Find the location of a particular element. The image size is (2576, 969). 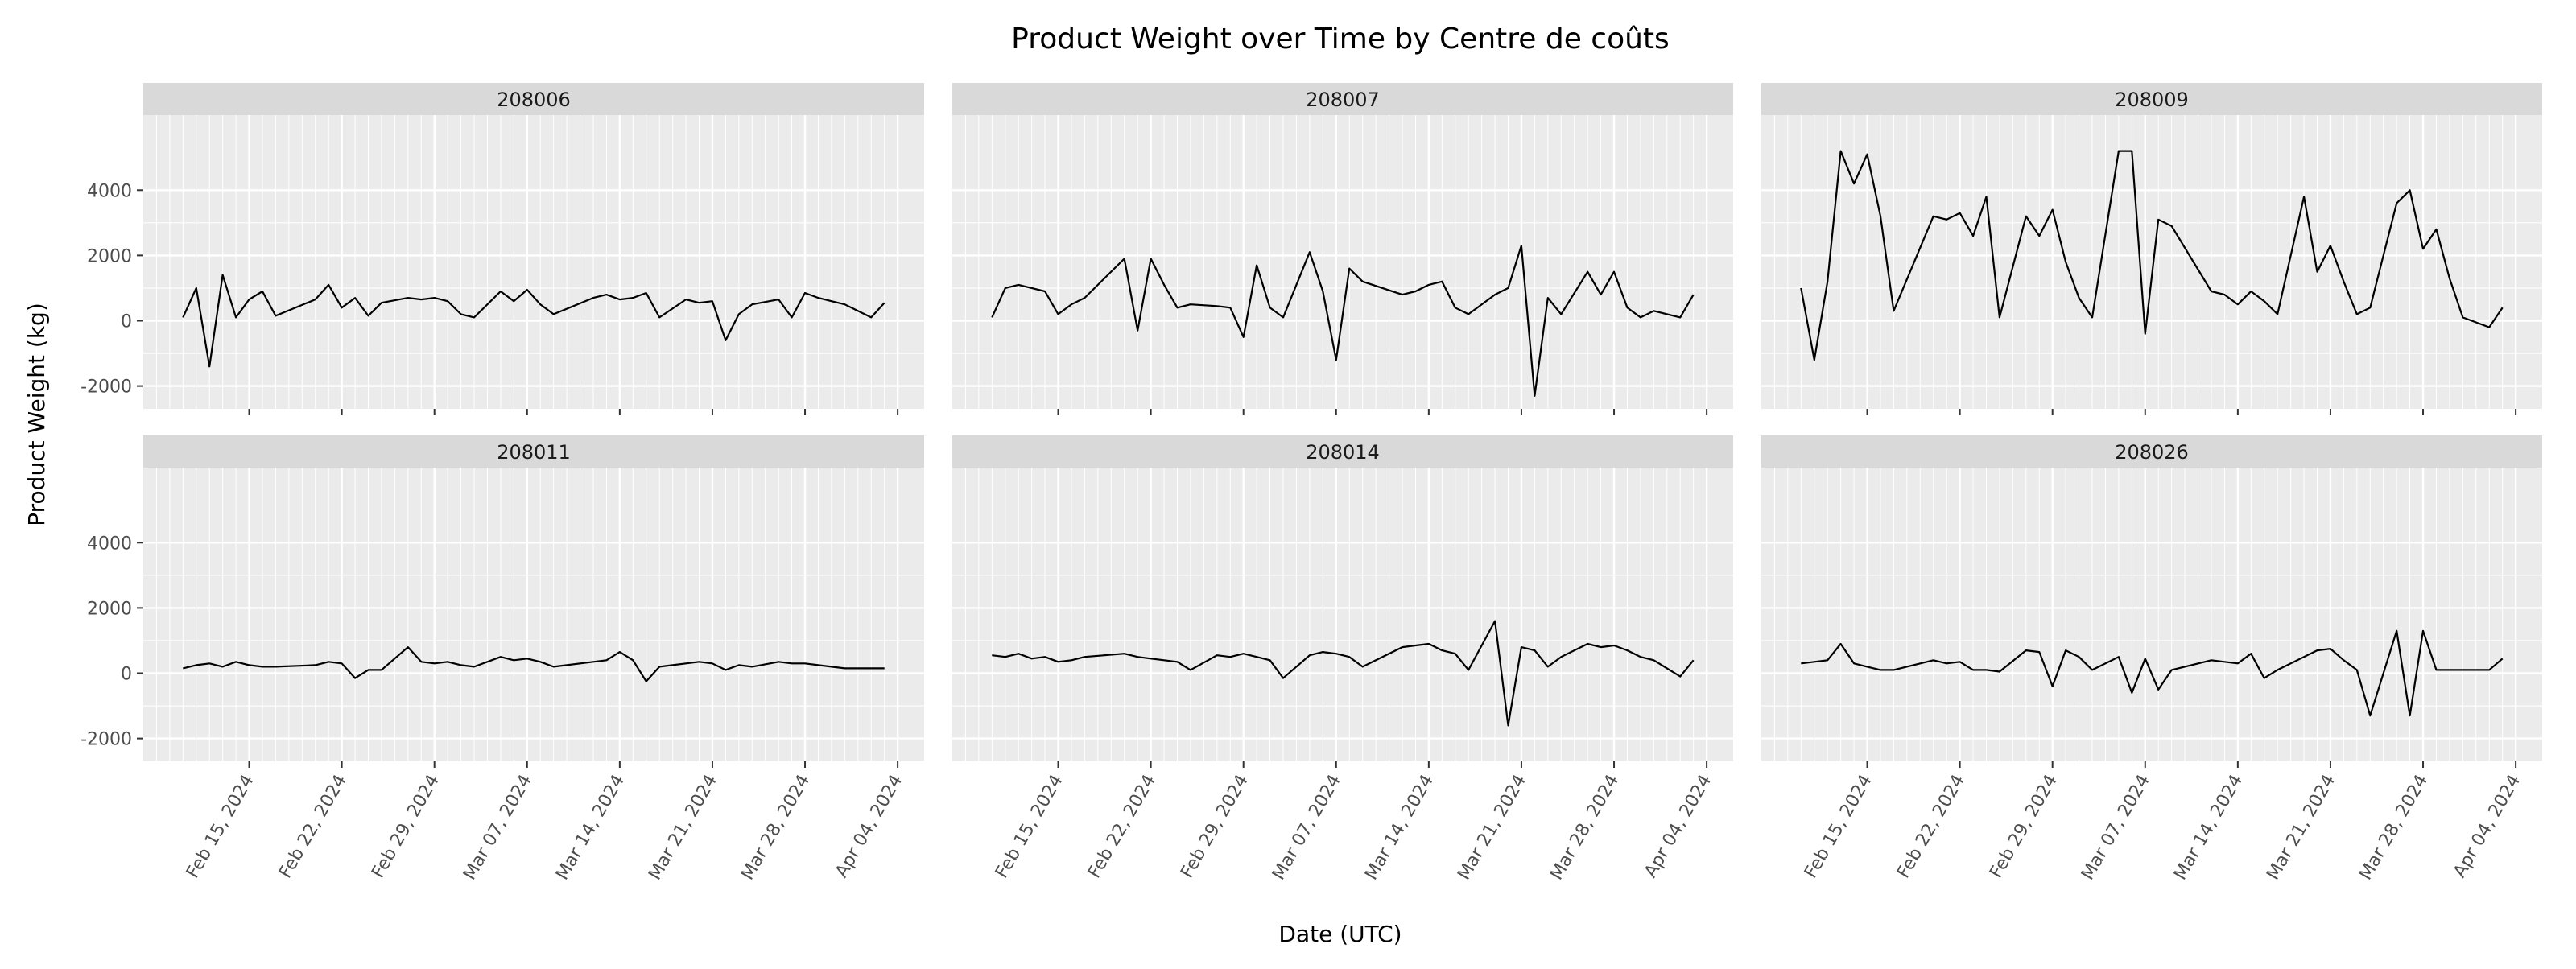

facet-label: 208026 is located at coordinates (2152, 452).